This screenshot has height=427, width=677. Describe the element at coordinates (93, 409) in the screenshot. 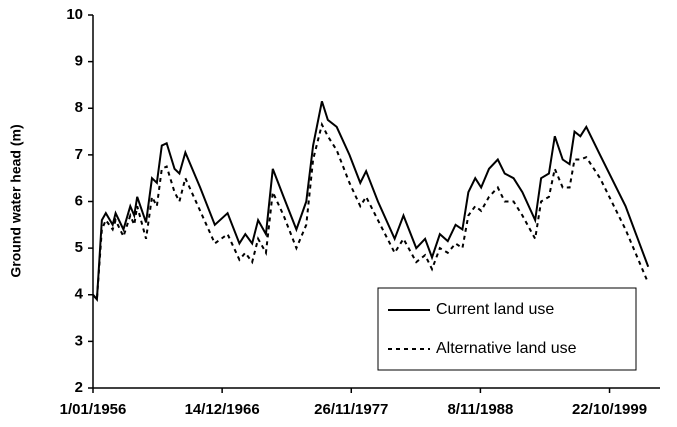

I see `x-tick-label: 1/01/1956` at that location.